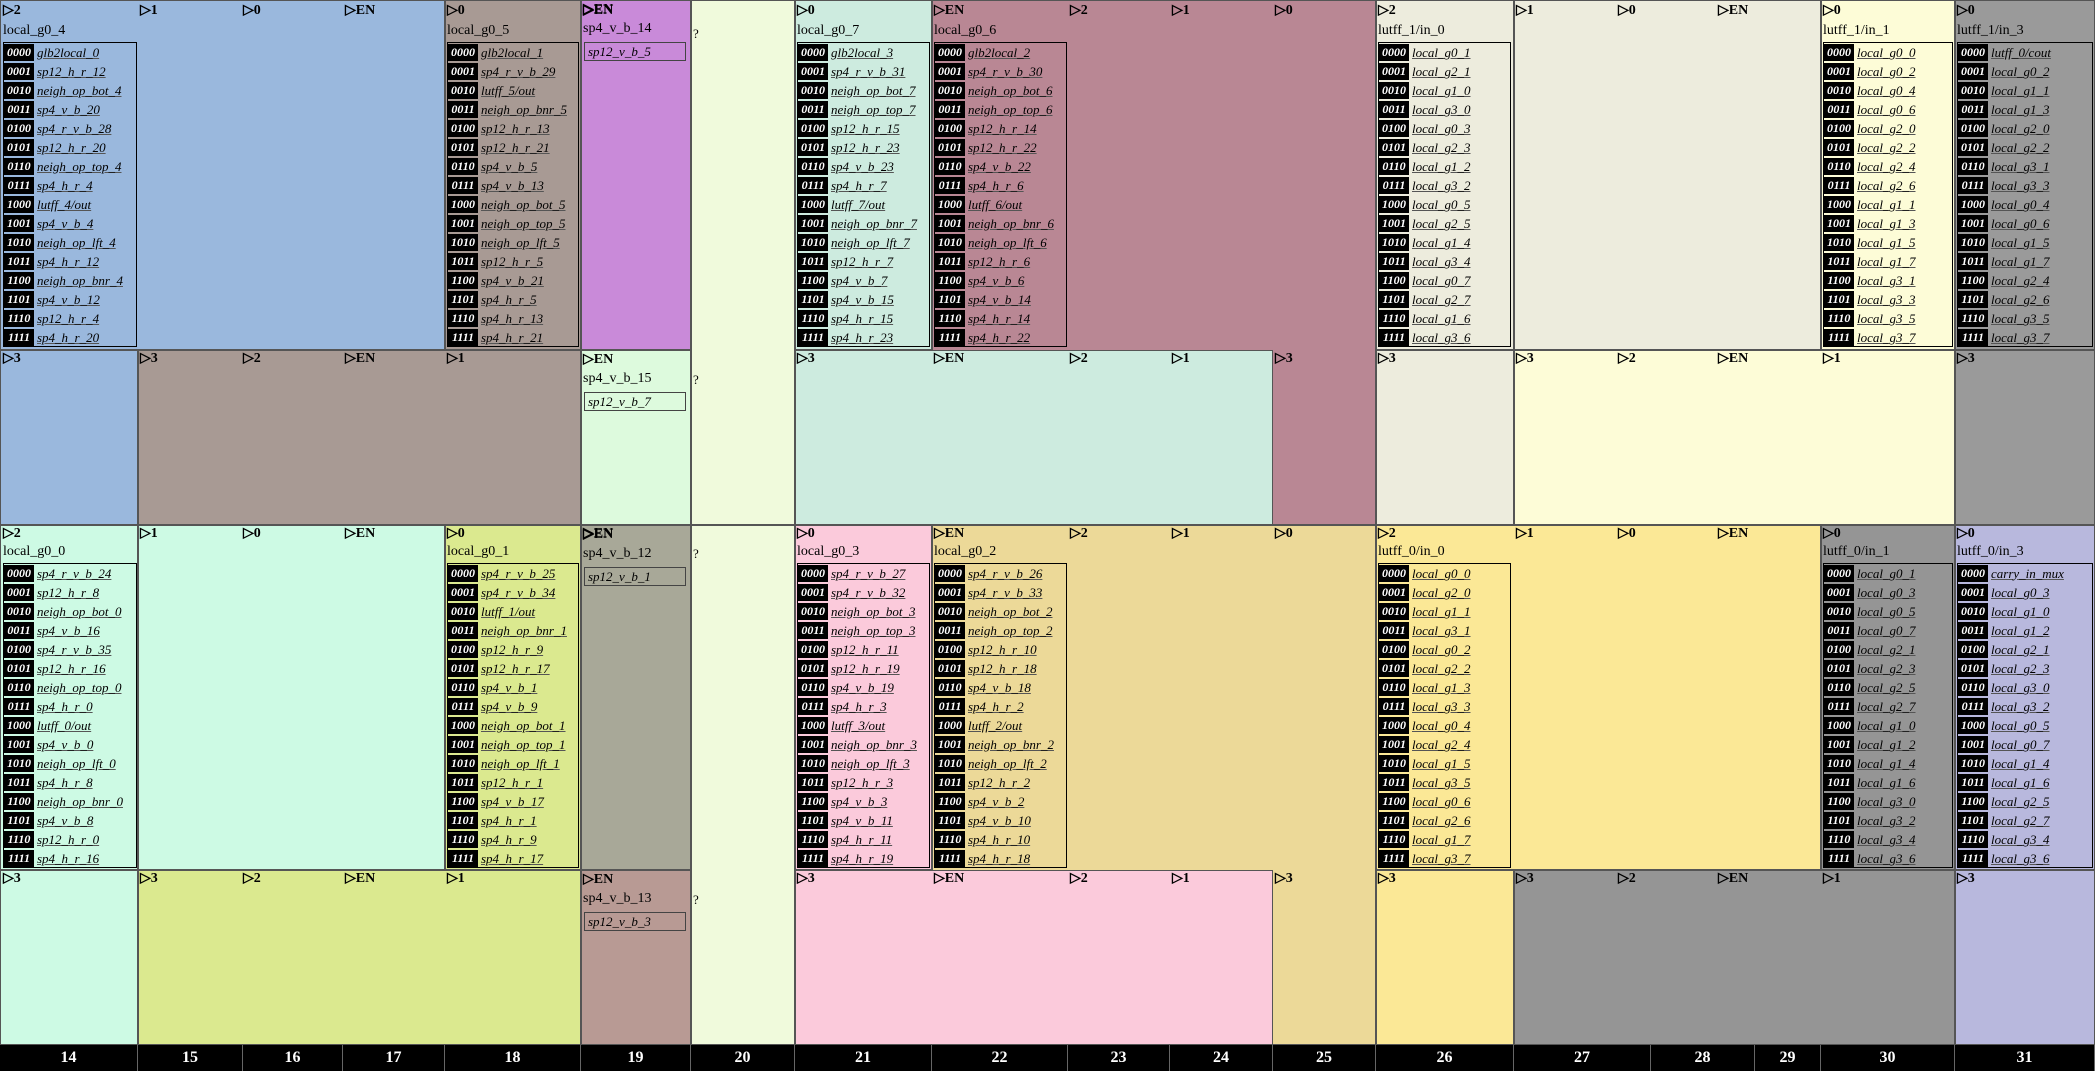 This screenshot has height=1071, width=2095. Describe the element at coordinates (513, 337) in the screenshot. I see `mux-row: 1111 sp4_h_r_21` at that location.